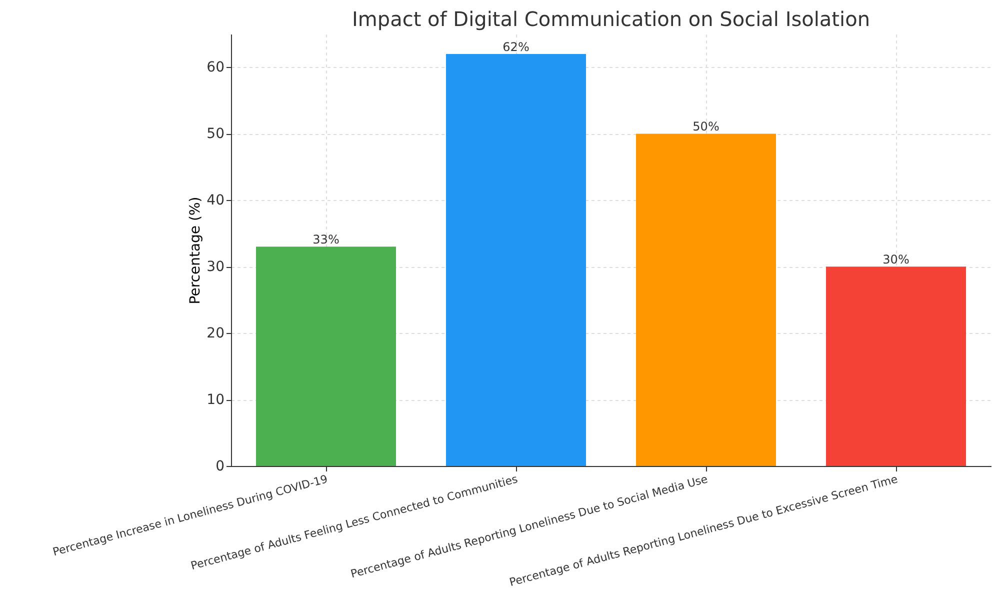 The width and height of the screenshot is (996, 593). What do you see at coordinates (196, 250) in the screenshot?
I see `y-axis-title: Percentage (%)` at bounding box center [196, 250].